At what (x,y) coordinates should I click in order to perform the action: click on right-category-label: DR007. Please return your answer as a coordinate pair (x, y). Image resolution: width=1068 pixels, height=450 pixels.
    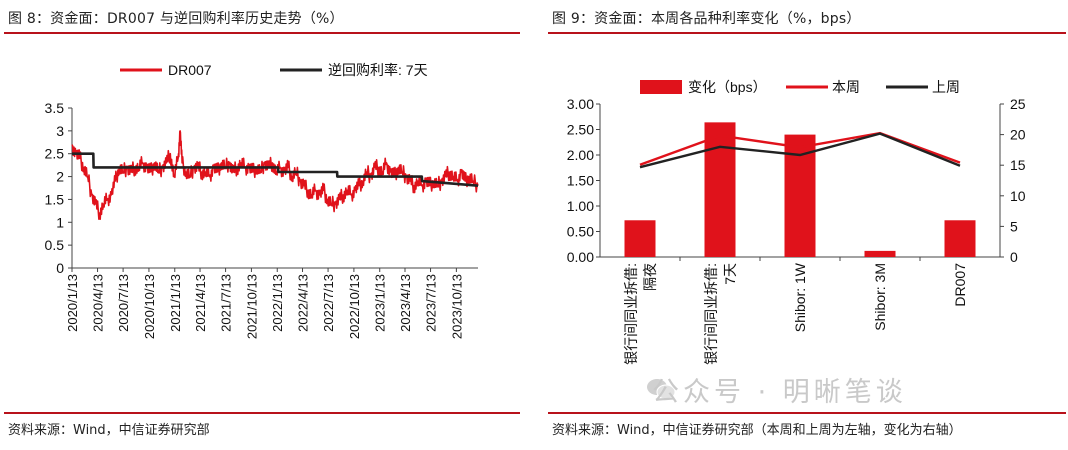
    Looking at the image, I should click on (960, 285).